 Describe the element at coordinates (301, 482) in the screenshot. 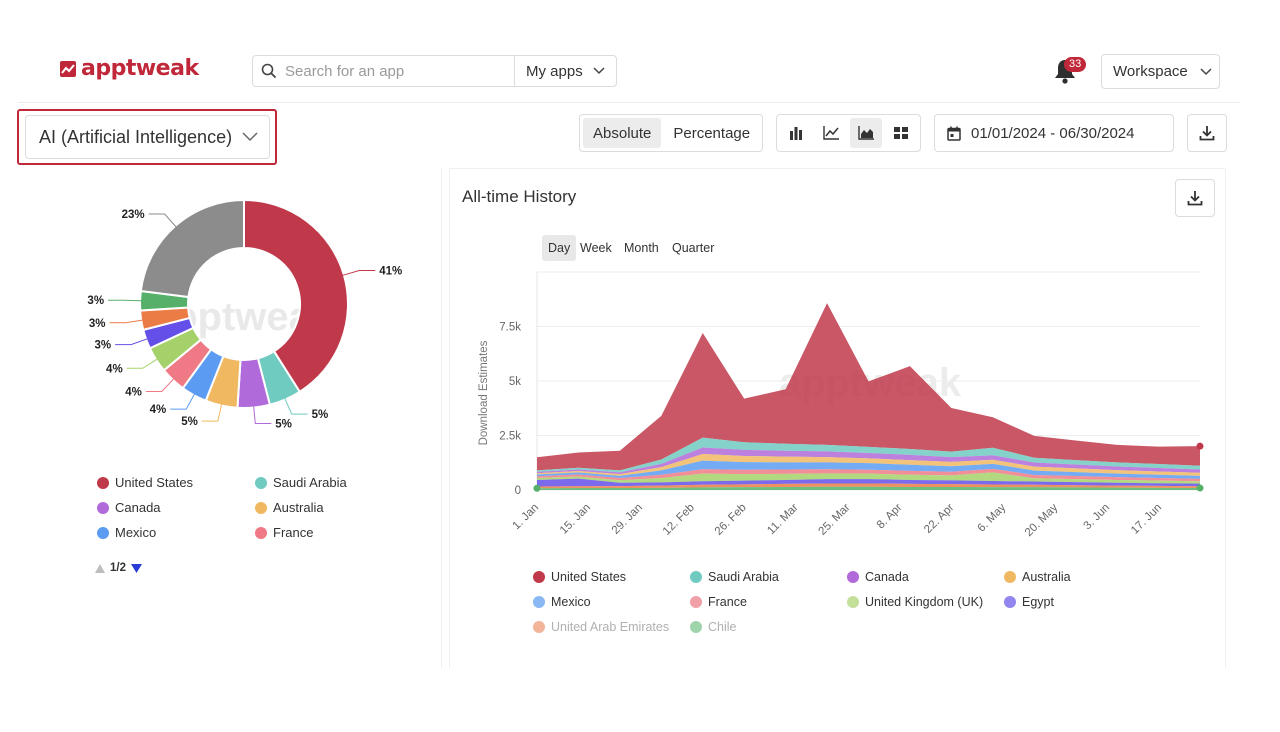

I see `donut-legend-item: Saudi Arabia` at that location.